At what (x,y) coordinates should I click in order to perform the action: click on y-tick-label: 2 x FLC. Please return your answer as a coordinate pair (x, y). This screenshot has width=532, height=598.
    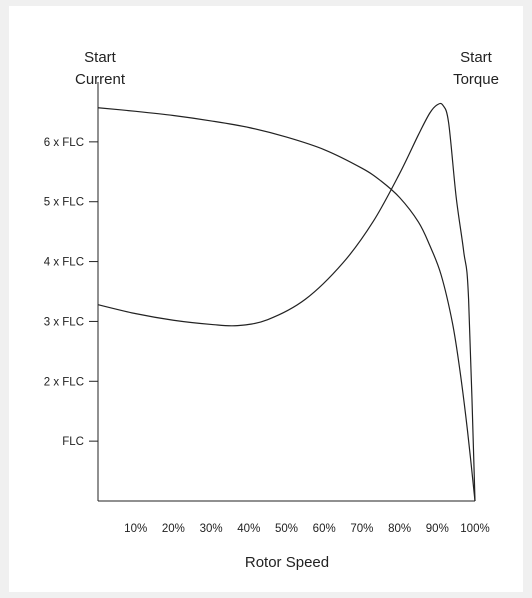
    Looking at the image, I should click on (64, 382).